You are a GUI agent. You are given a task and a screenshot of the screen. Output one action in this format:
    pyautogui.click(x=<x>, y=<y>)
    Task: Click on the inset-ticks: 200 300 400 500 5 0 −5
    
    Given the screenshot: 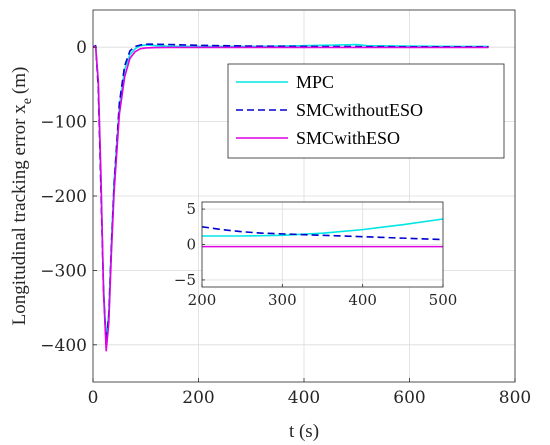 What is the action you would take?
    pyautogui.click(x=315, y=254)
    